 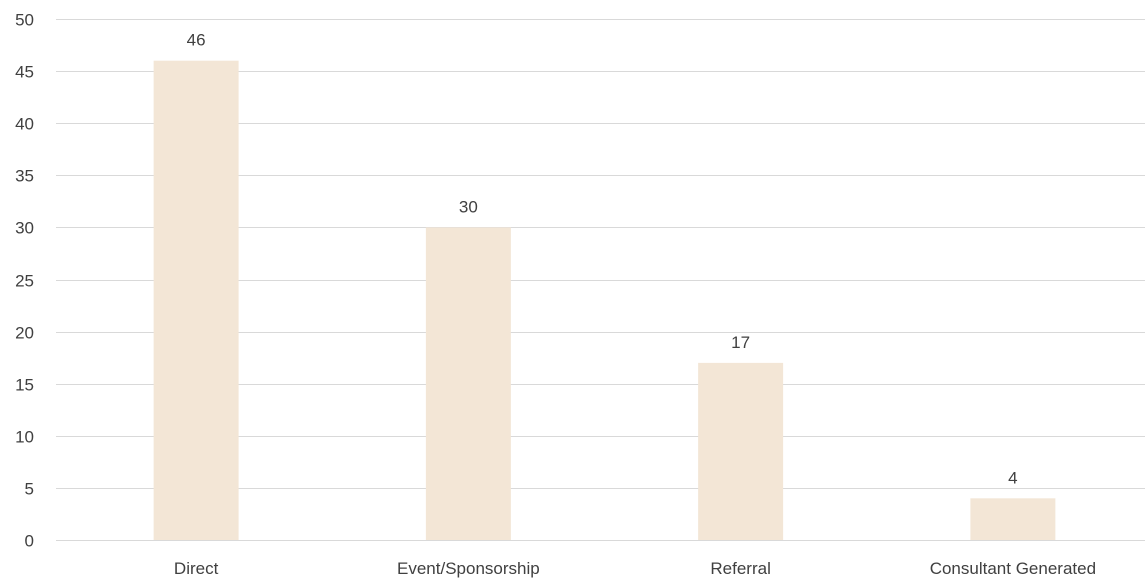 I want to click on y-tick-label: 25, so click(x=24, y=281).